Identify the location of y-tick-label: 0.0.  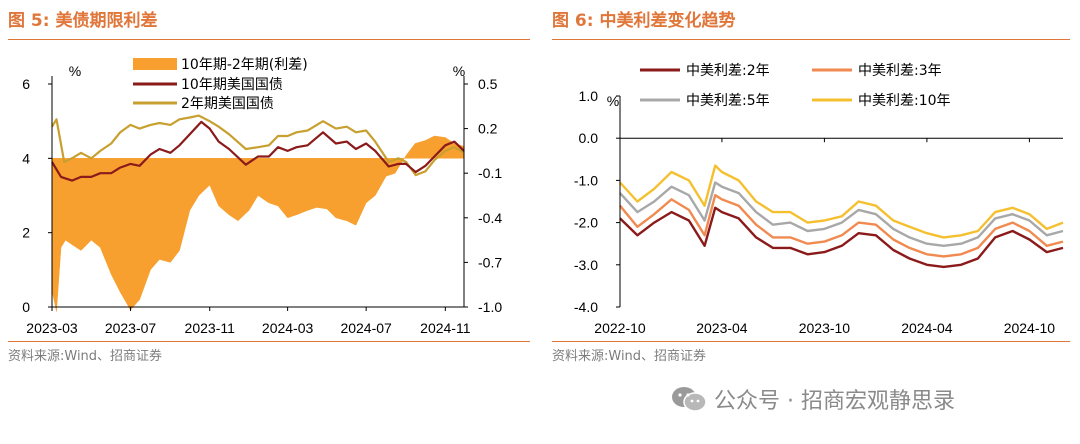
(589, 138).